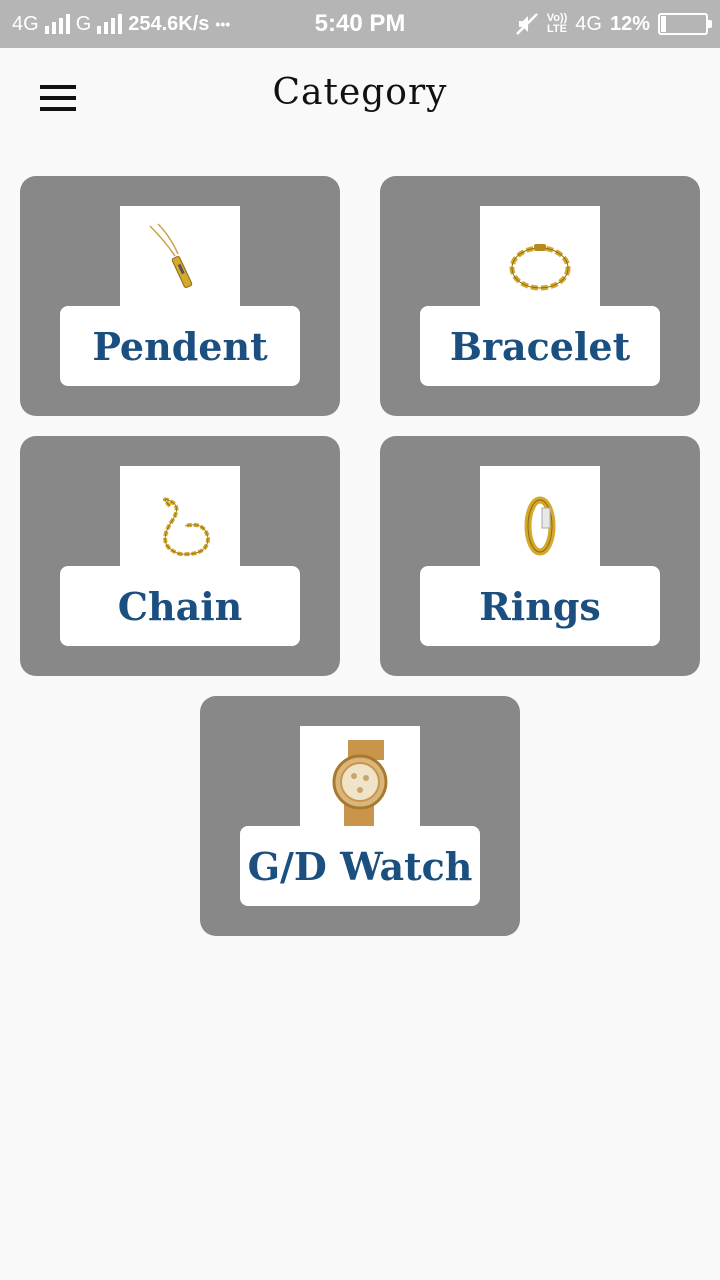 Image resolution: width=720 pixels, height=1280 pixels. Describe the element at coordinates (540, 256) in the screenshot. I see `bracelet-image` at that location.